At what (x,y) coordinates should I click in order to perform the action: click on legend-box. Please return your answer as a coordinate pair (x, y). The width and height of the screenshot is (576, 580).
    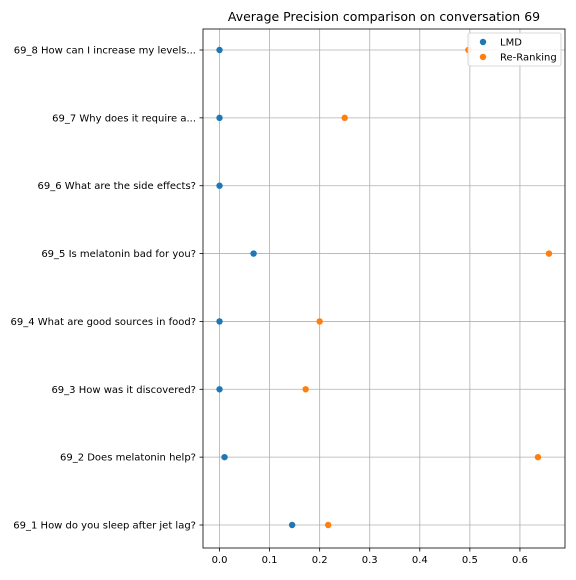
    Looking at the image, I should click on (514, 49).